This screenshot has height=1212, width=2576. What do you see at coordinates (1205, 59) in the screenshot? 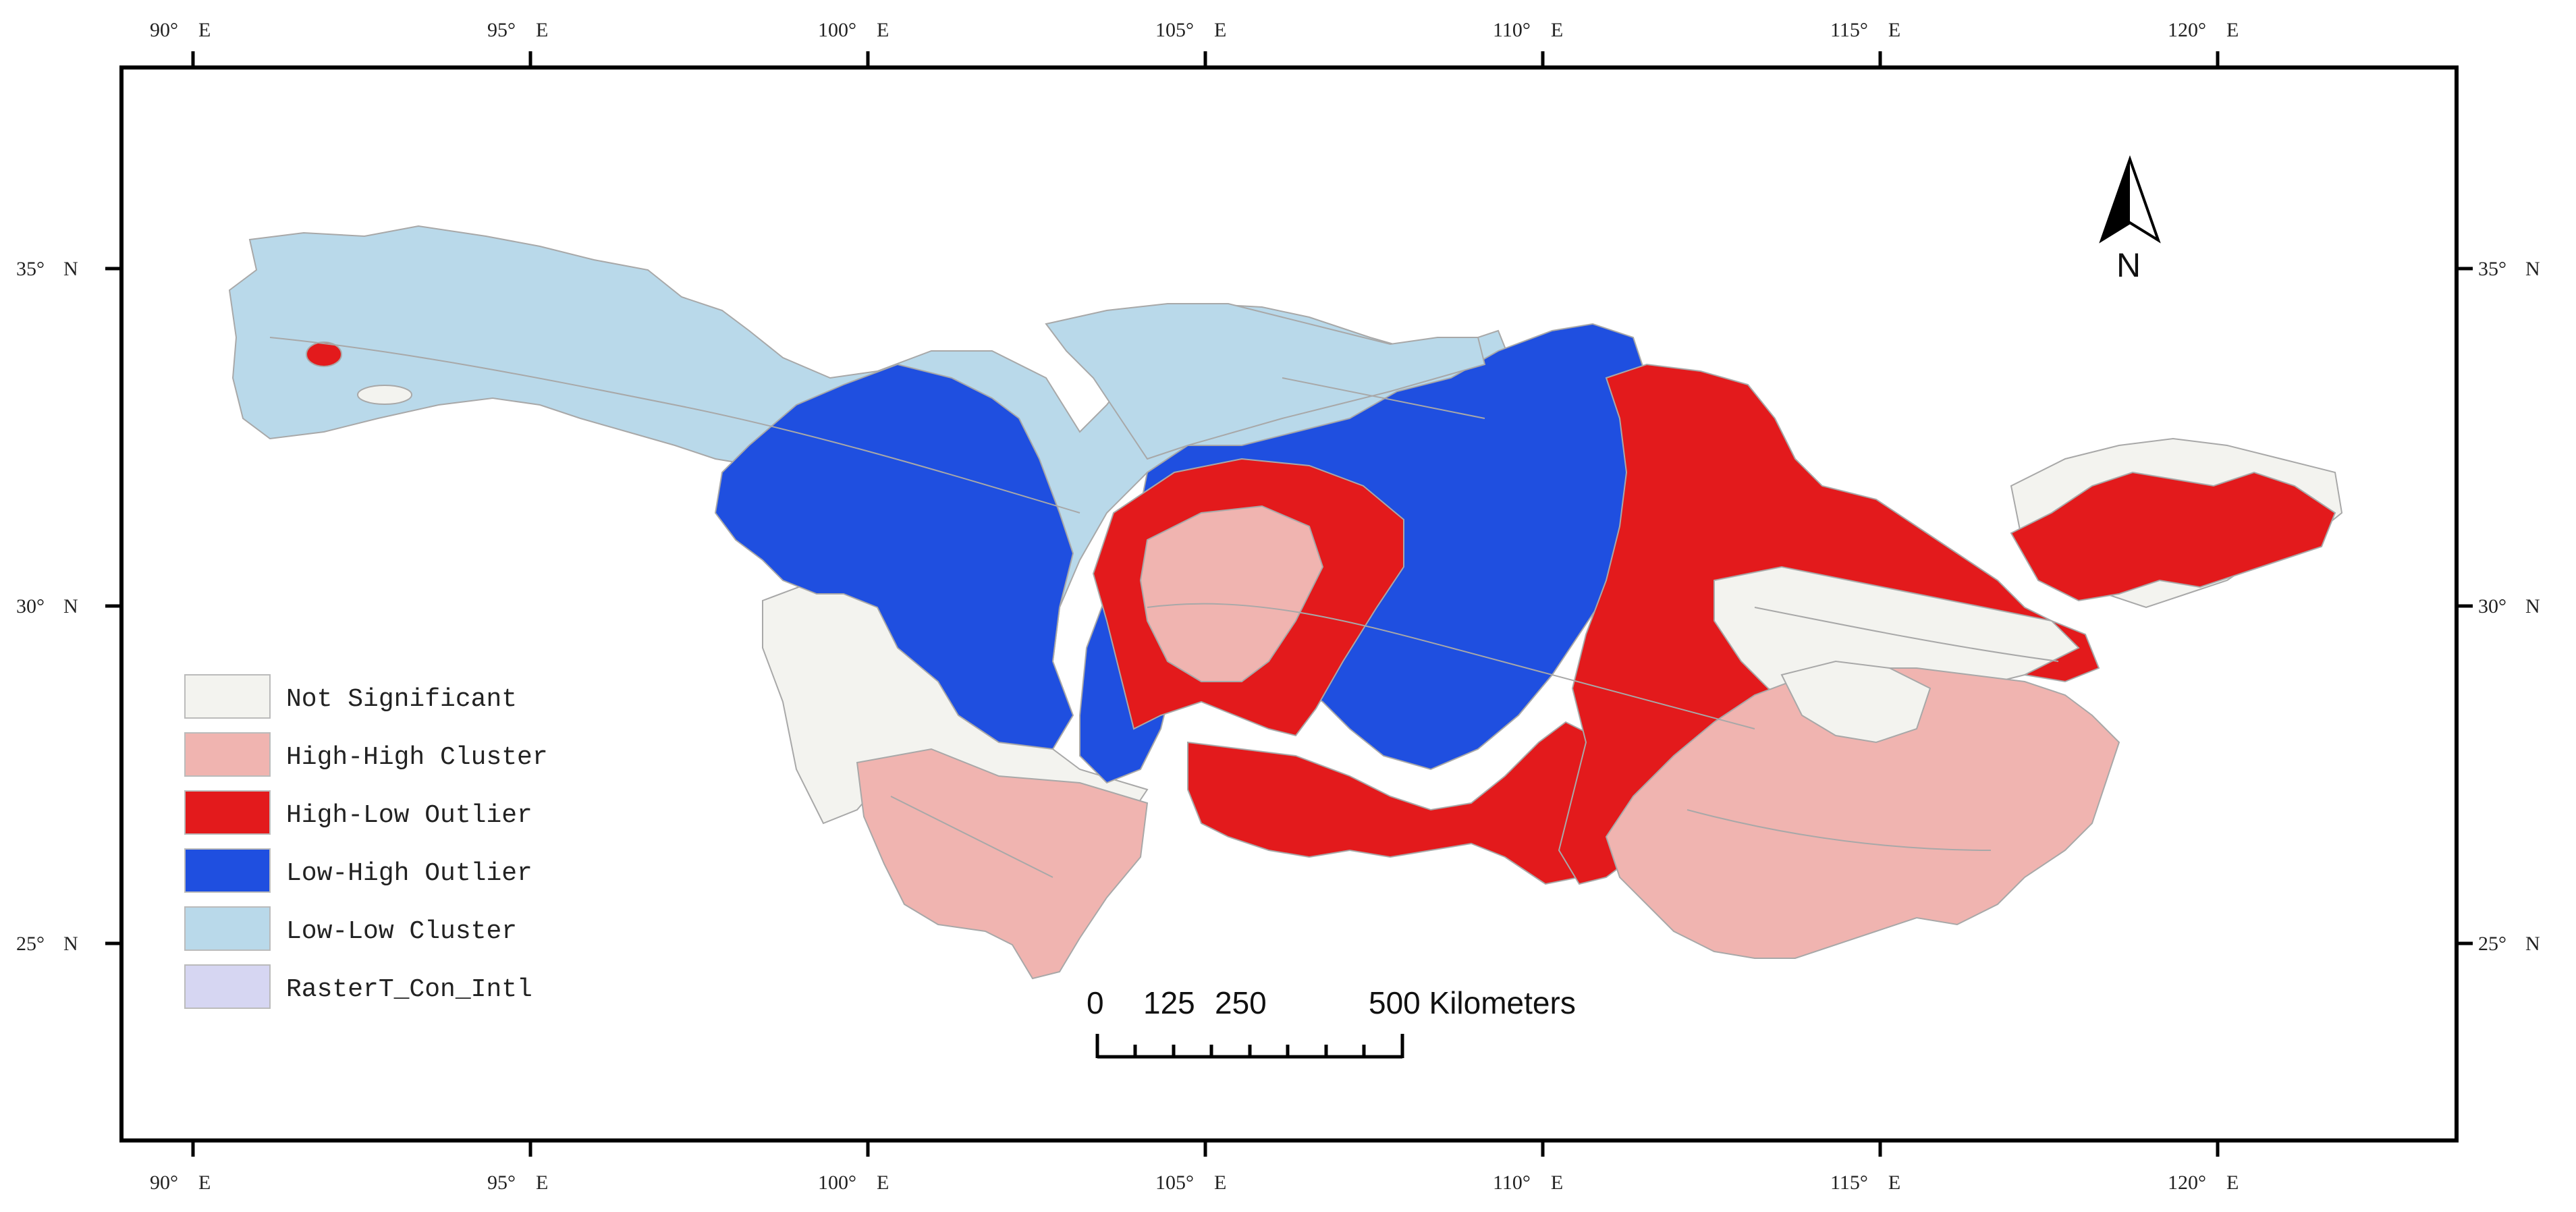
I see `top-ticks` at bounding box center [1205, 59].